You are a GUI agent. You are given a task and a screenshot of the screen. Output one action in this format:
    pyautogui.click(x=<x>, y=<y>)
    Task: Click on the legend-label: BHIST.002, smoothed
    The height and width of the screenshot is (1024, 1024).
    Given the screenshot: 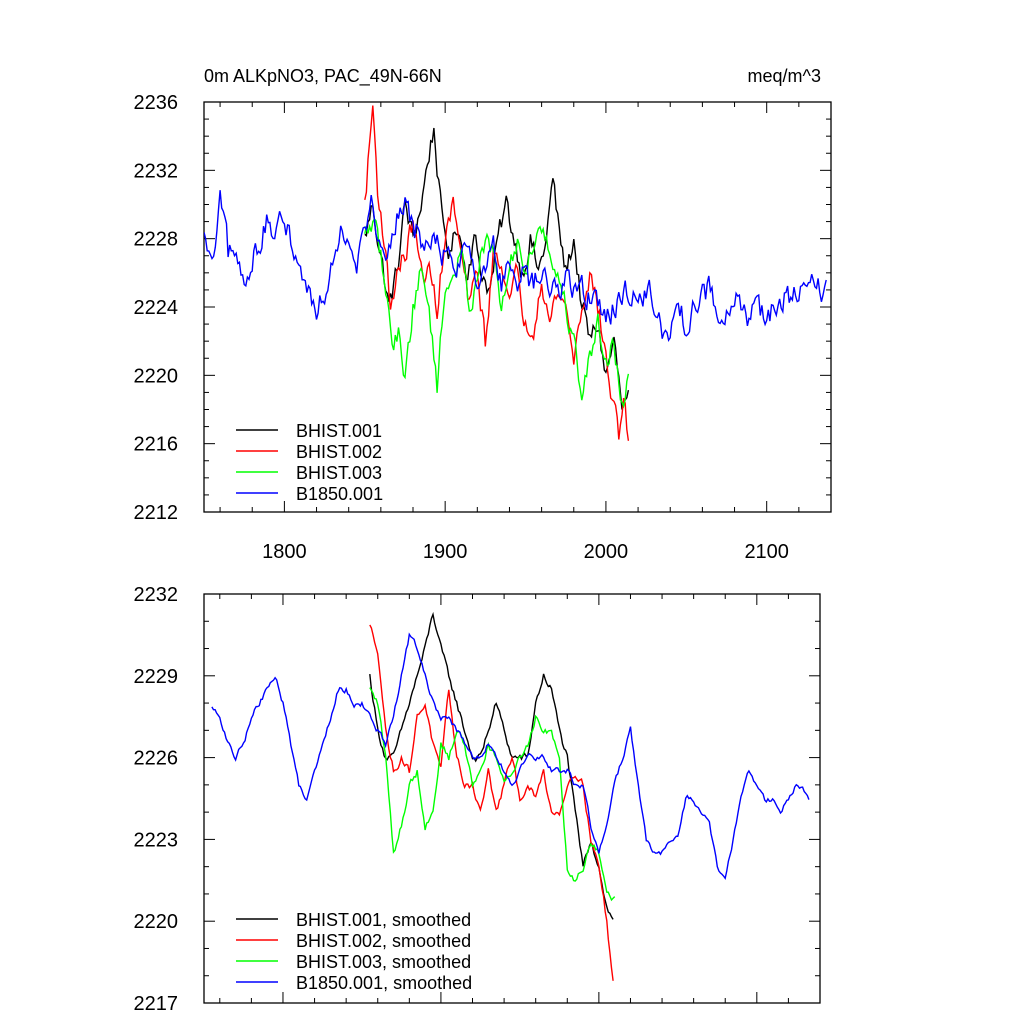 What is the action you would take?
    pyautogui.click(x=383, y=941)
    